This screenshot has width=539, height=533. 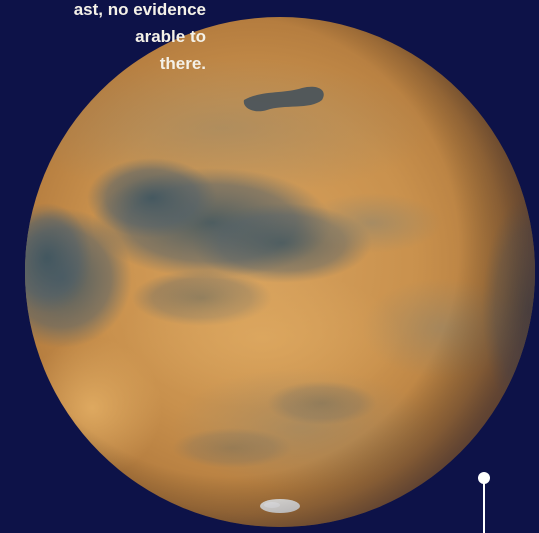 I want to click on caption-line-2: arable to, so click(x=170, y=36).